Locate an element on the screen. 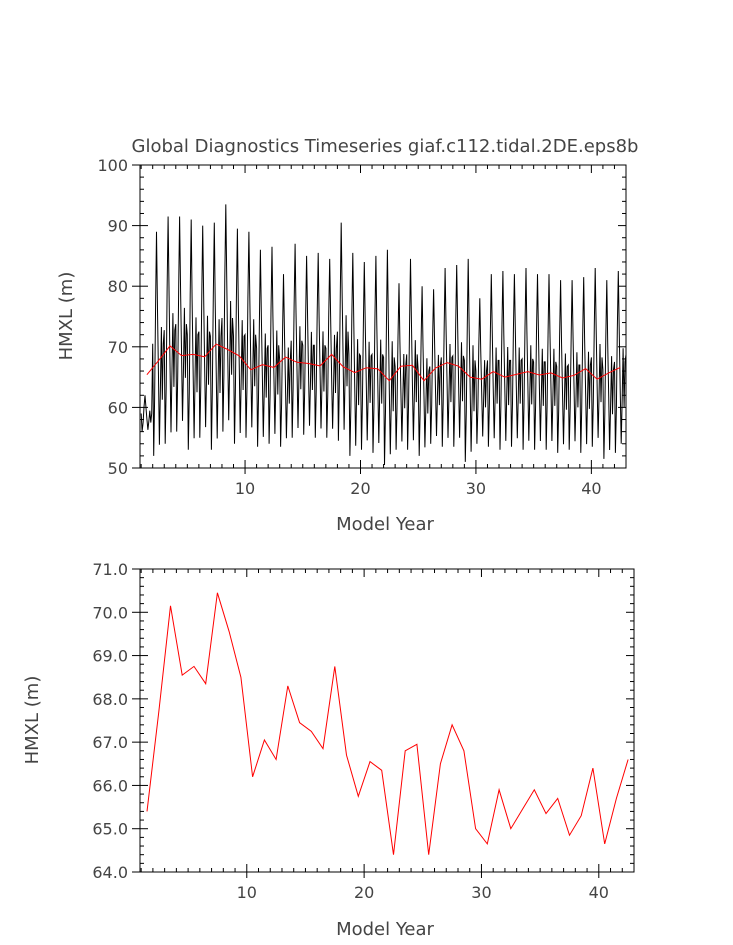 The width and height of the screenshot is (733, 945). top-x-axis-label: Model Year is located at coordinates (385, 524).